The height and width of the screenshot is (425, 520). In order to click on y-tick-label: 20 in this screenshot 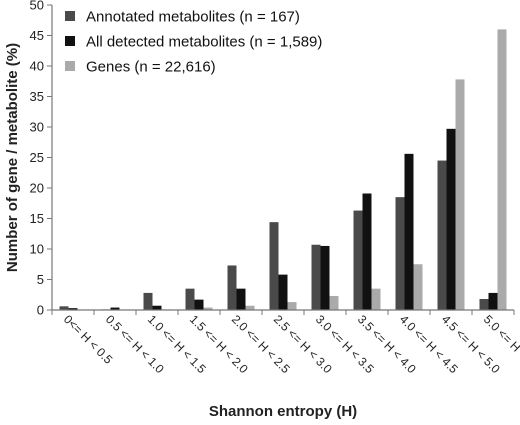, I will do `click(37, 188)`.